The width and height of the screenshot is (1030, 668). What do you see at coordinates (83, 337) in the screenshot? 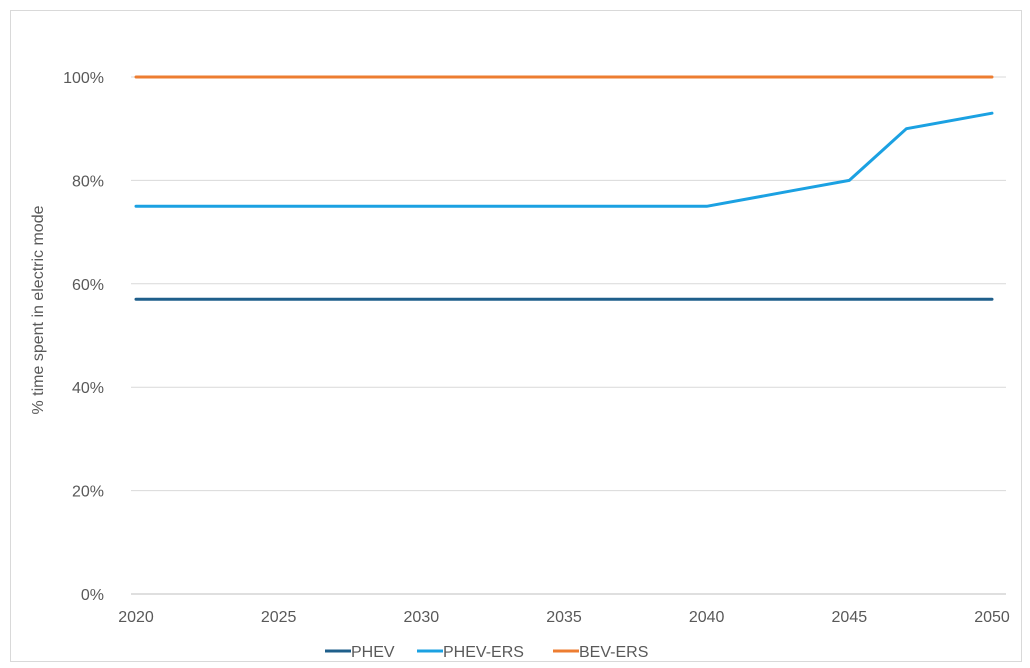
I see `y-tick-labels: 0% 20% 40% 60% 80% 100%` at bounding box center [83, 337].